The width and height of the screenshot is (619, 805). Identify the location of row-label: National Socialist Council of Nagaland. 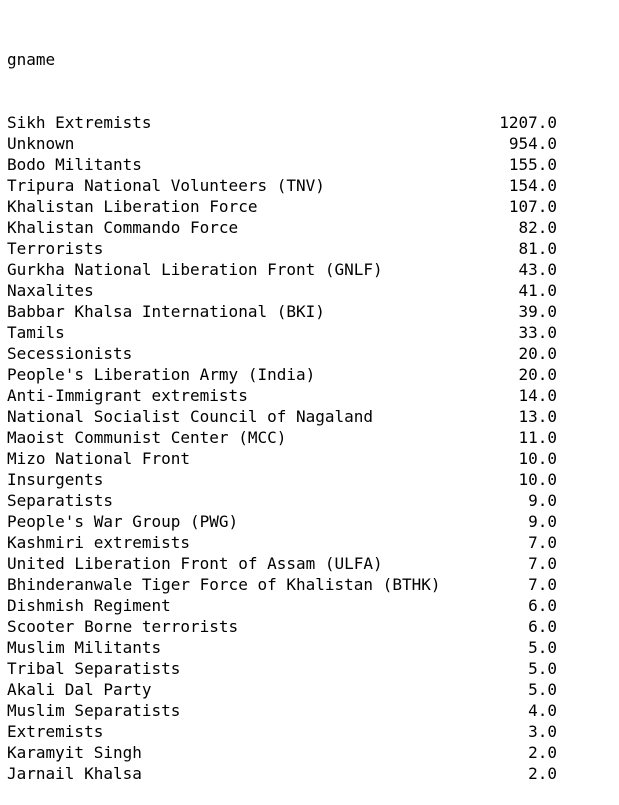
(190, 416).